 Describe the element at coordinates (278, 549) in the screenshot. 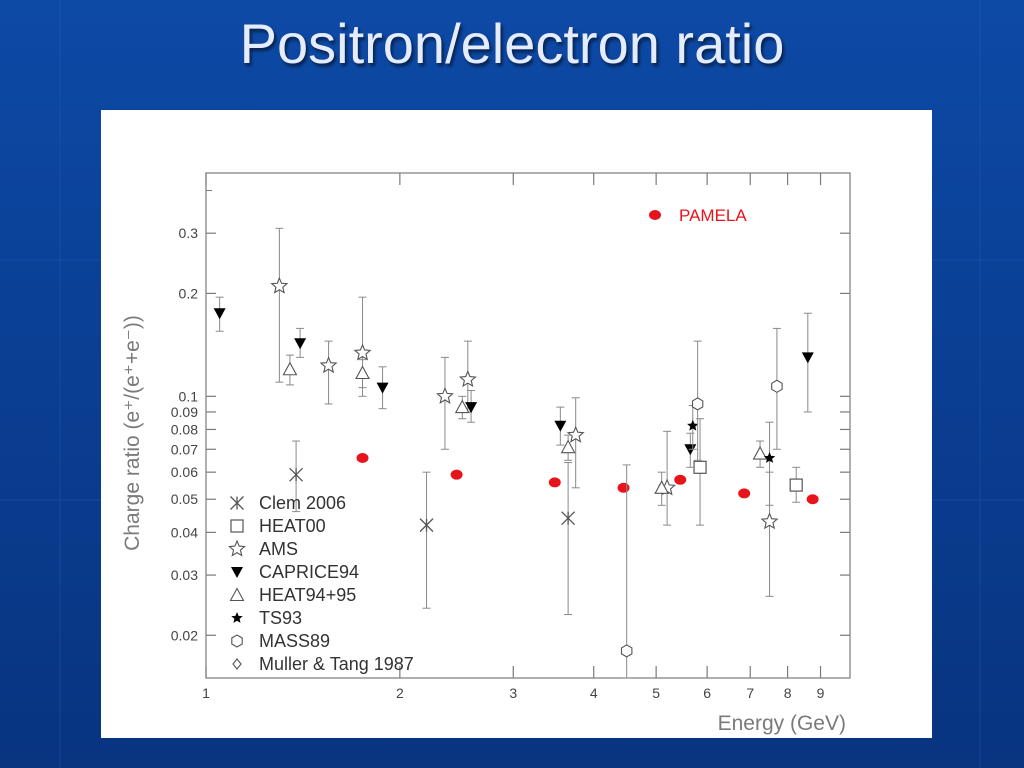

I see `legend-label-ams: AMS` at that location.